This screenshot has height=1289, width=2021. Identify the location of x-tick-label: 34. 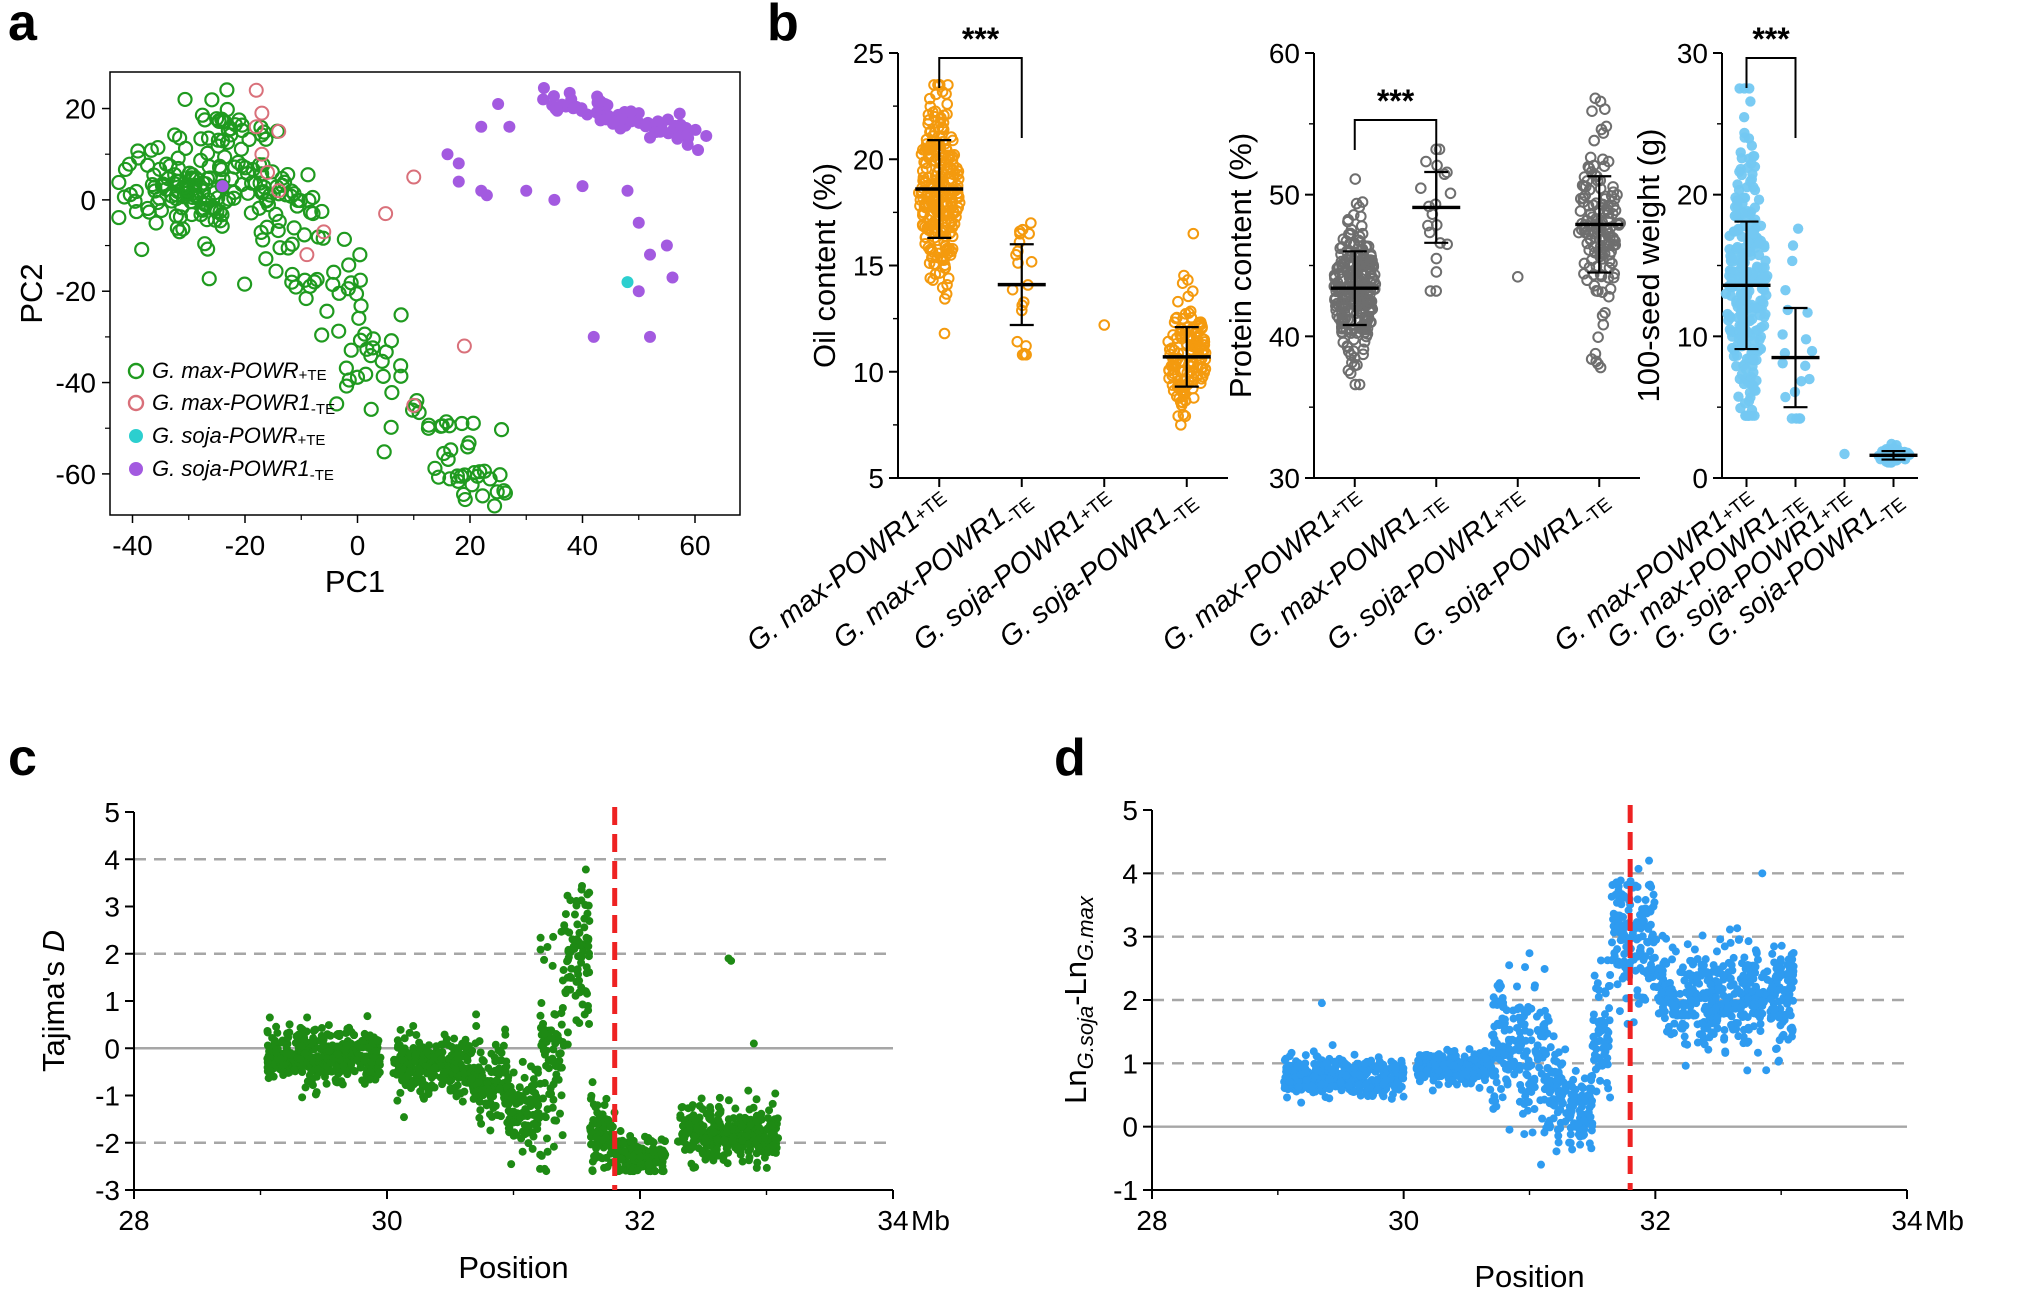
(1906, 1220).